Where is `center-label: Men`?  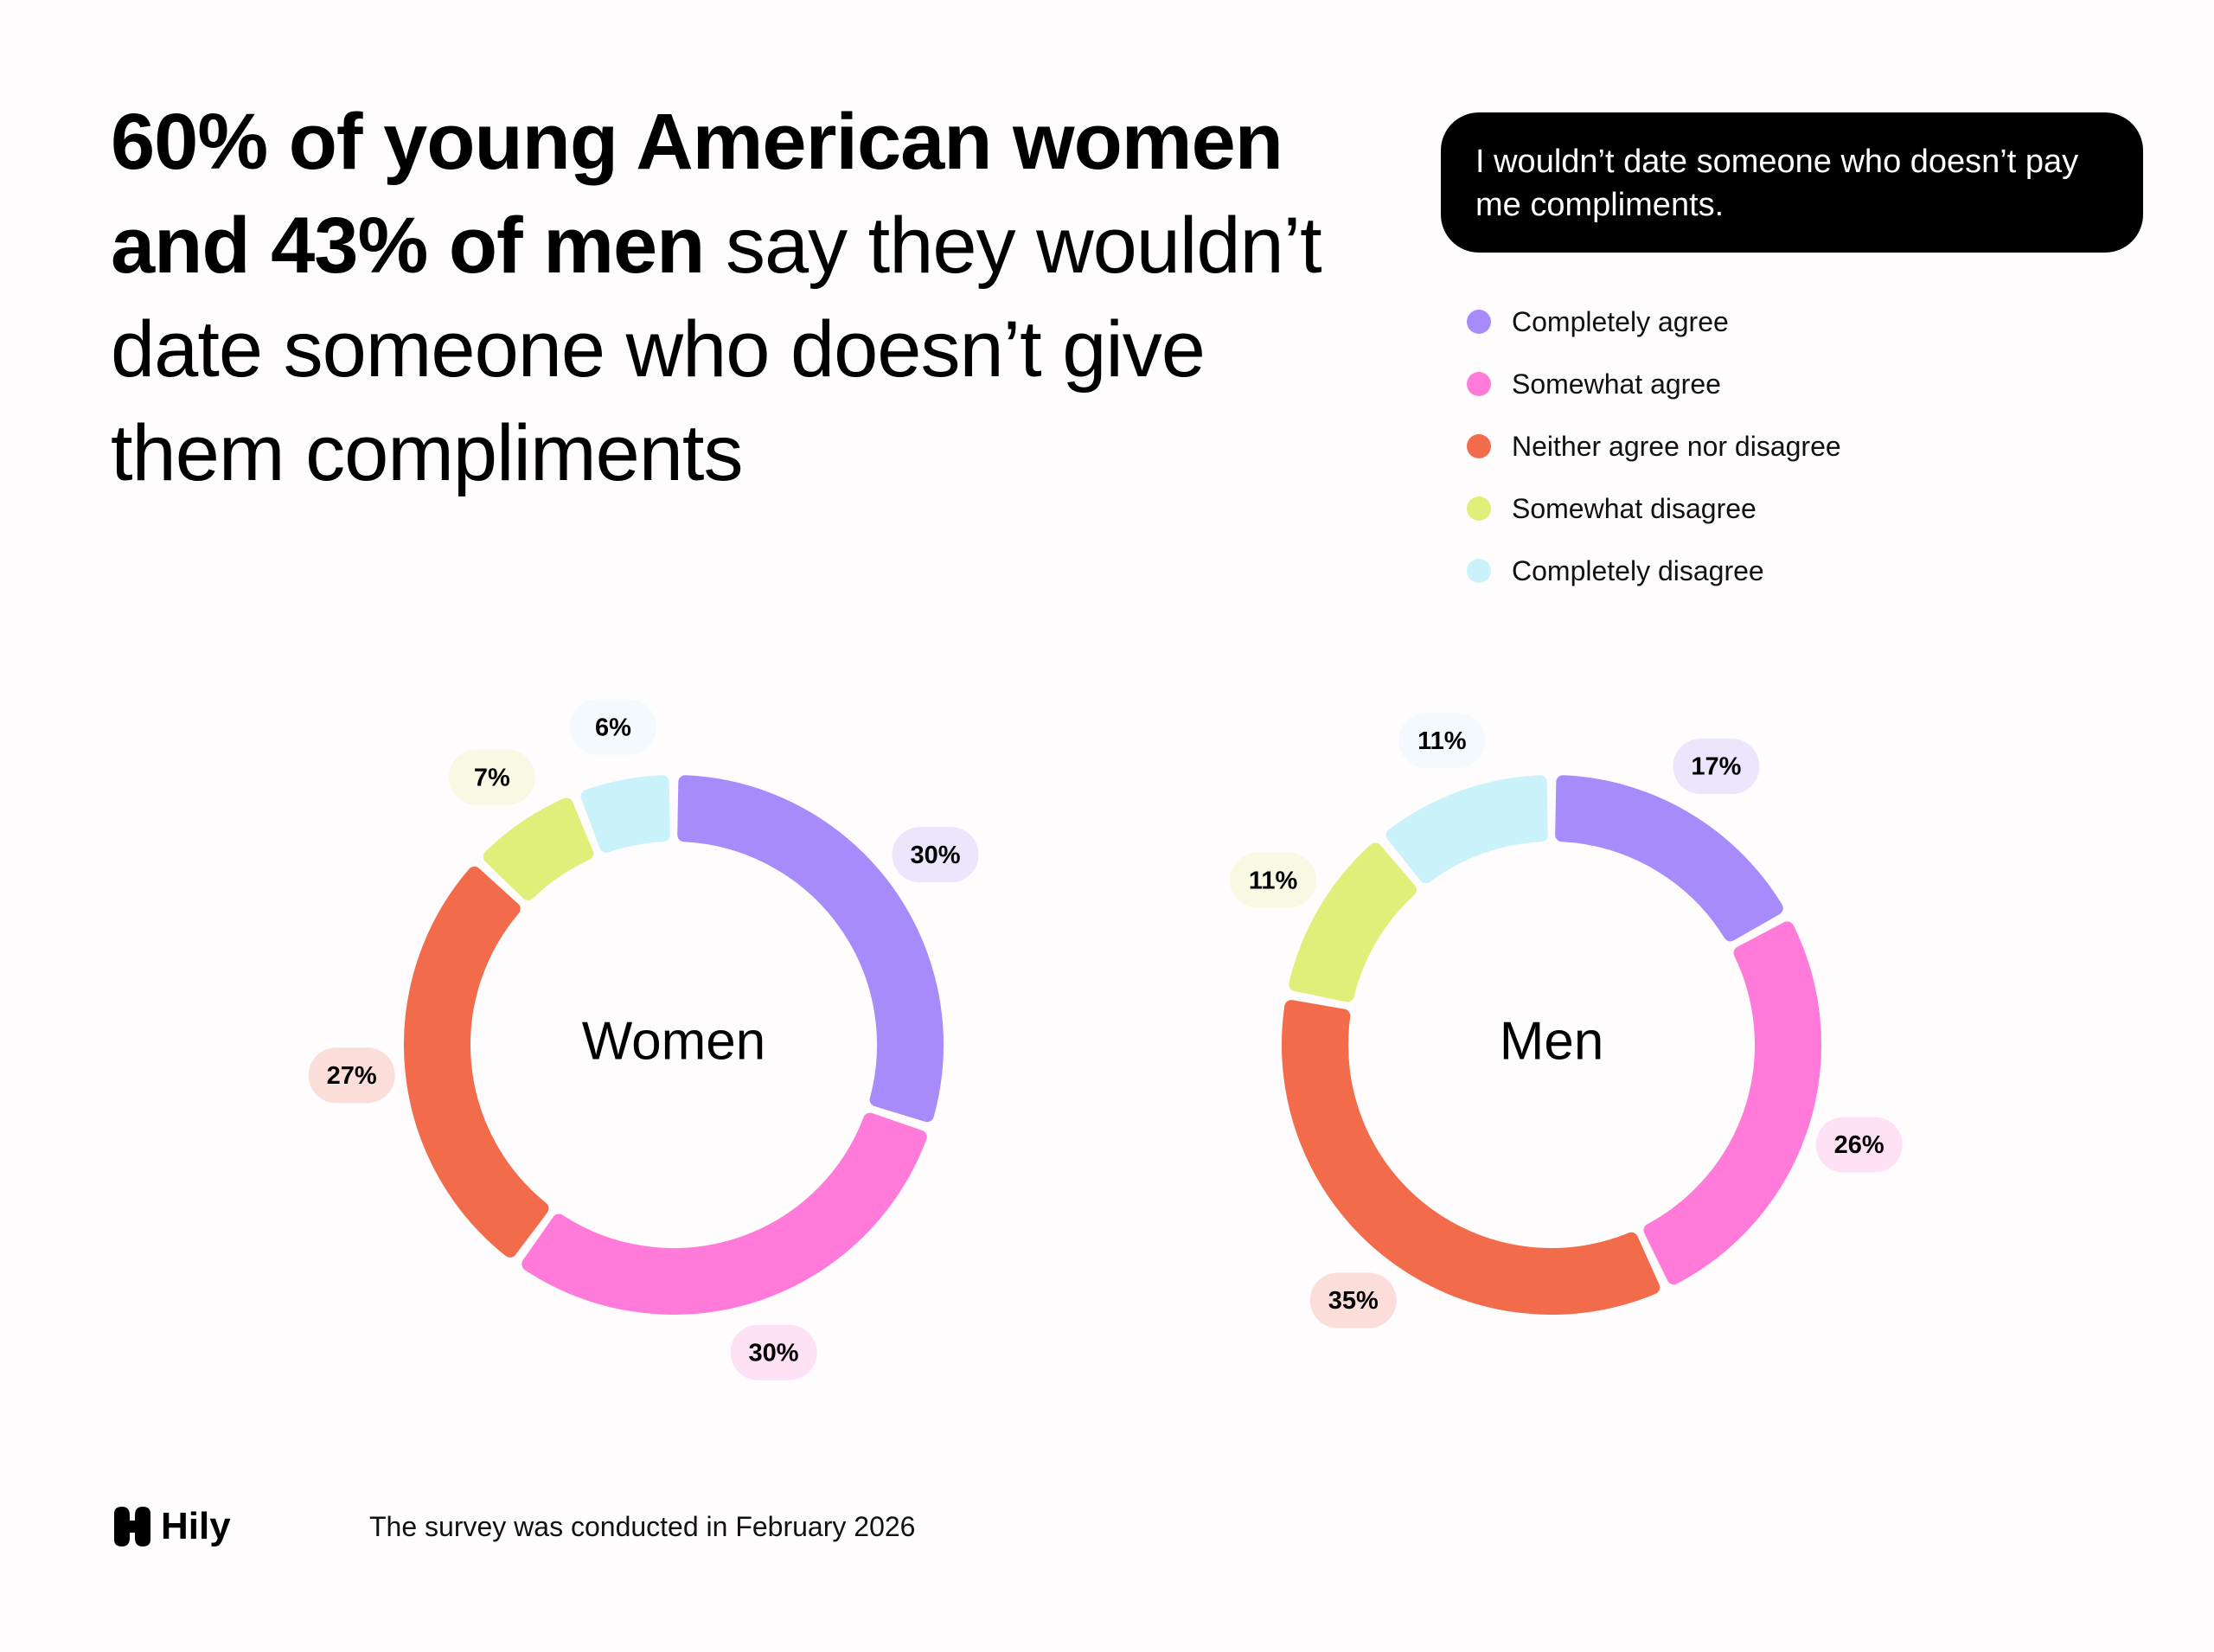
center-label: Men is located at coordinates (1552, 1041).